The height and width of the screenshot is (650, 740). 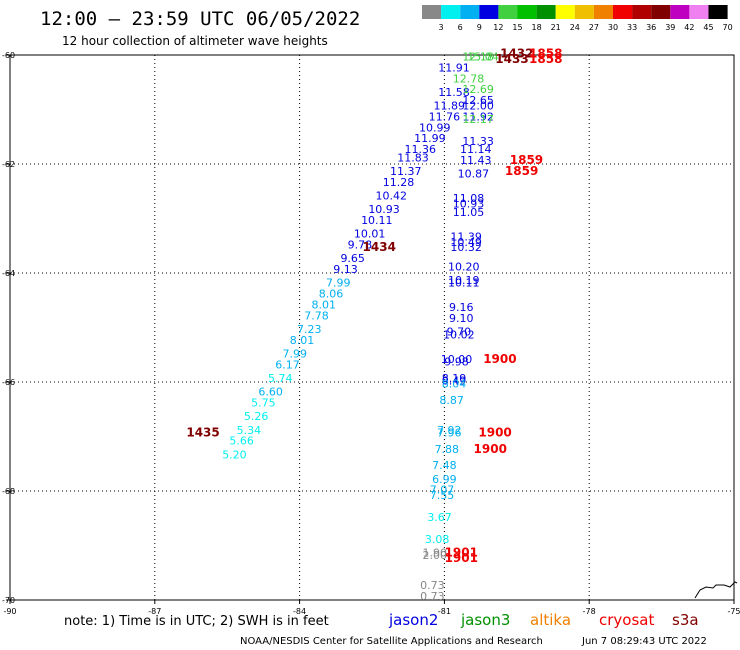 I want to click on x-tick-label: -75, so click(x=733, y=611).